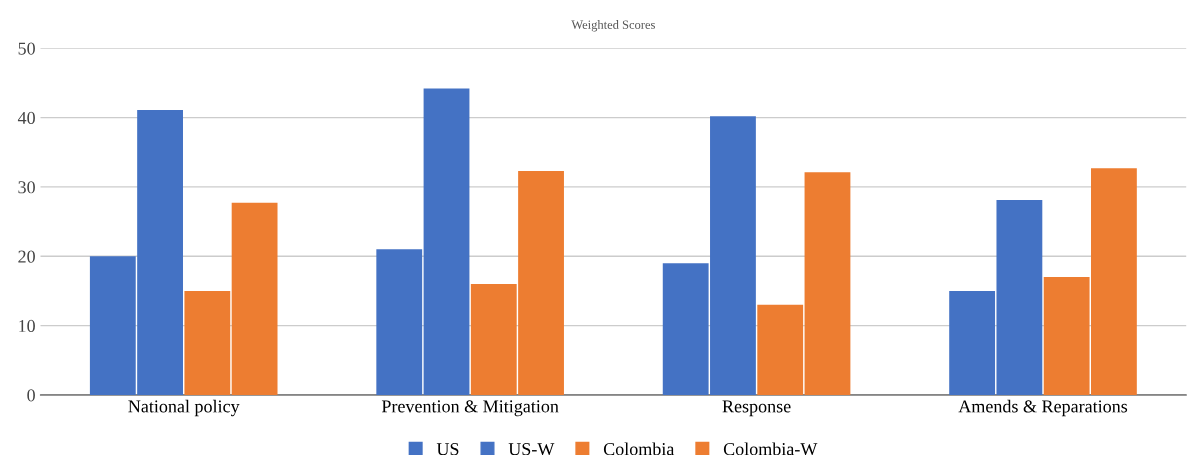 This screenshot has height=455, width=1191. What do you see at coordinates (31, 395) in the screenshot?
I see `y-tick-label: 0` at bounding box center [31, 395].